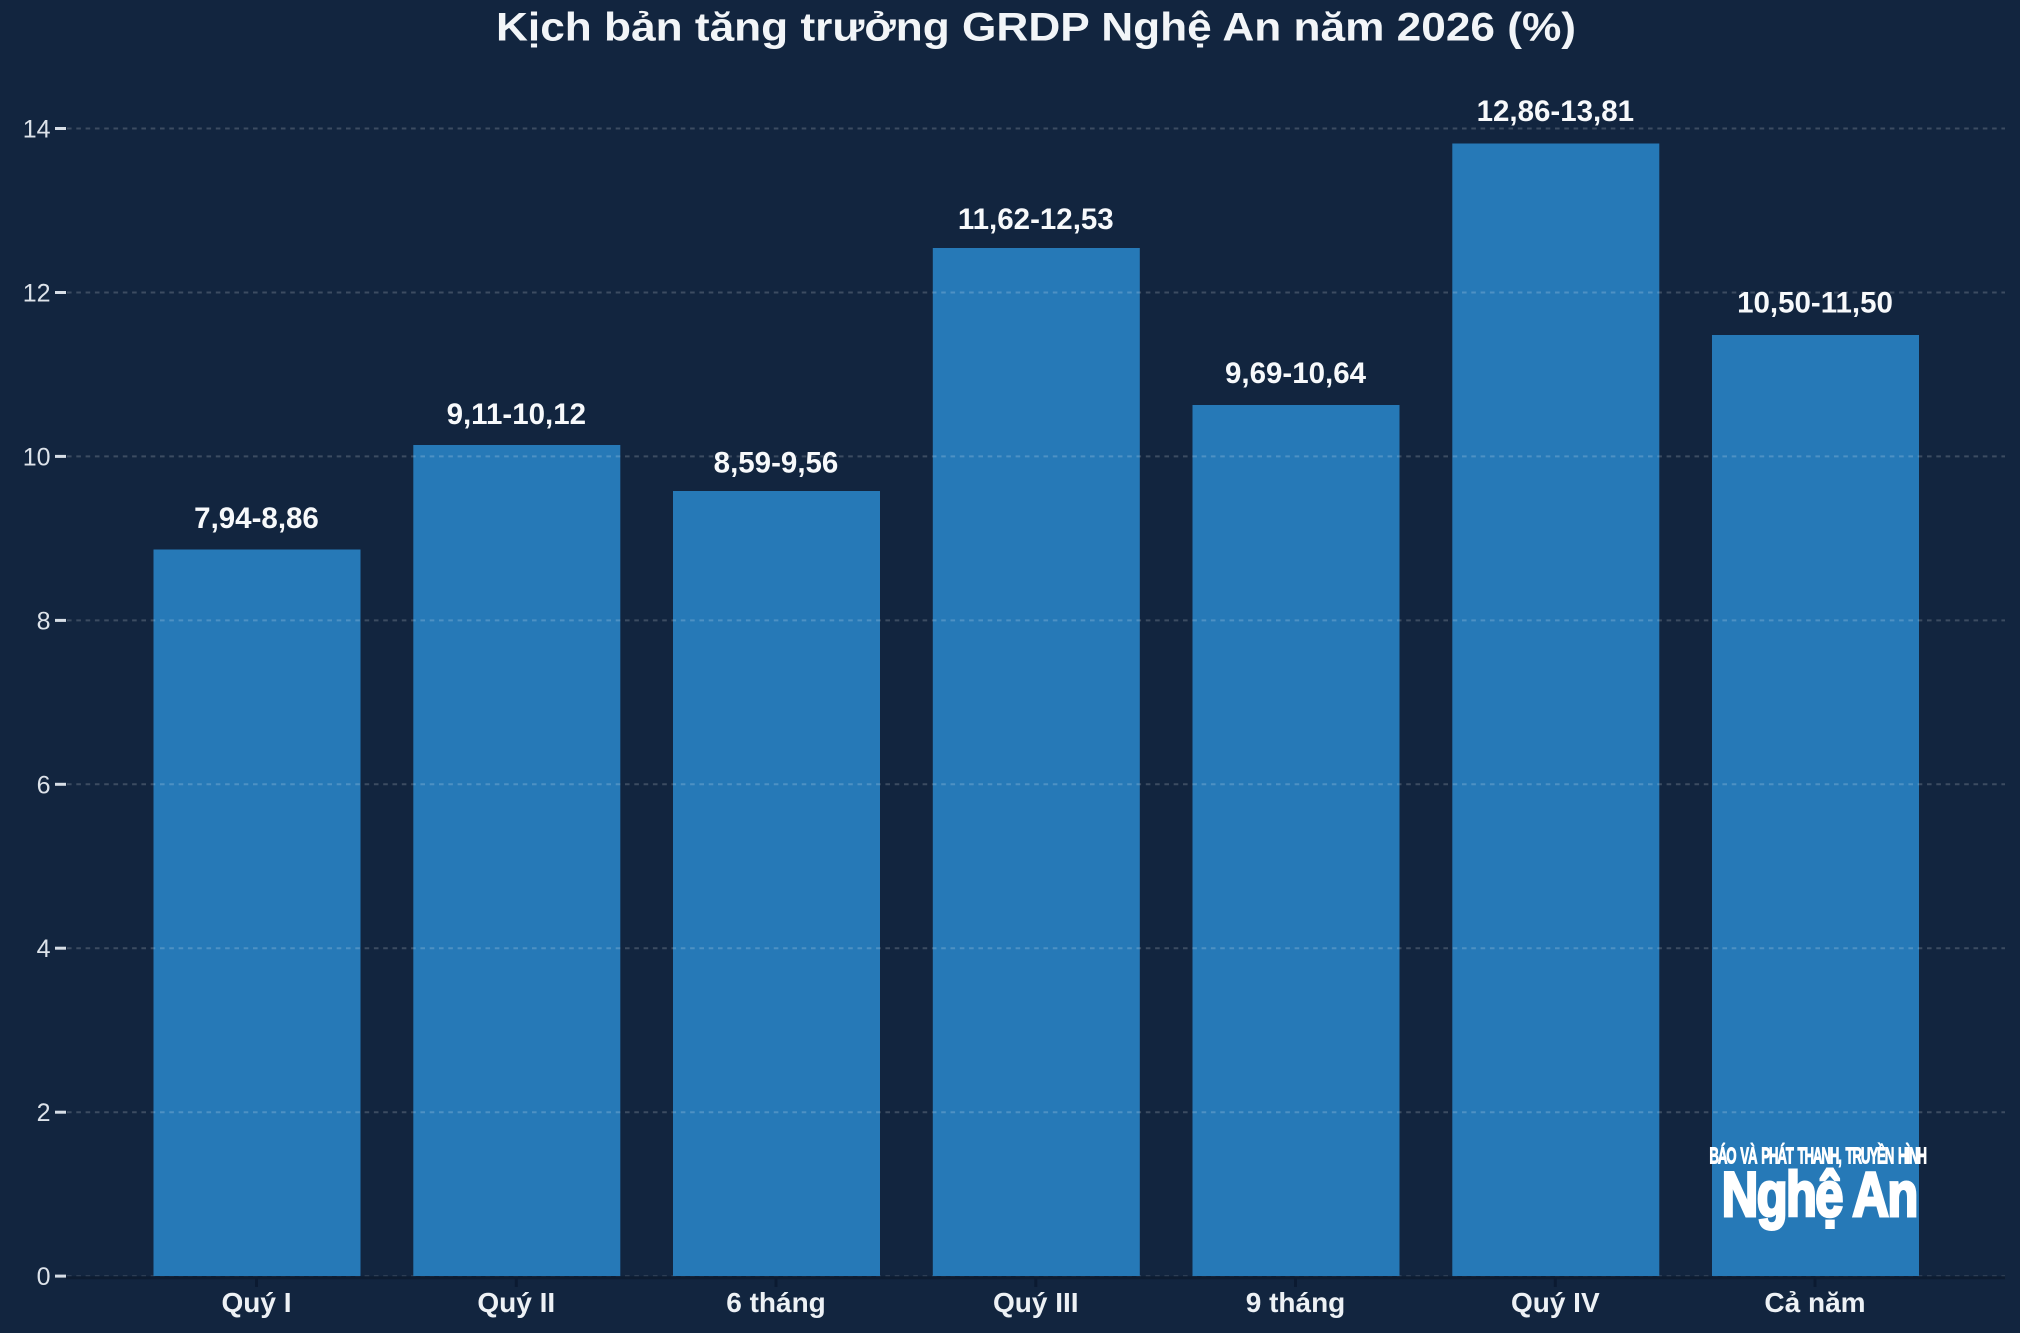 This screenshot has width=2020, height=1333. I want to click on svg-text: 9,69-10,64, so click(1296, 373).